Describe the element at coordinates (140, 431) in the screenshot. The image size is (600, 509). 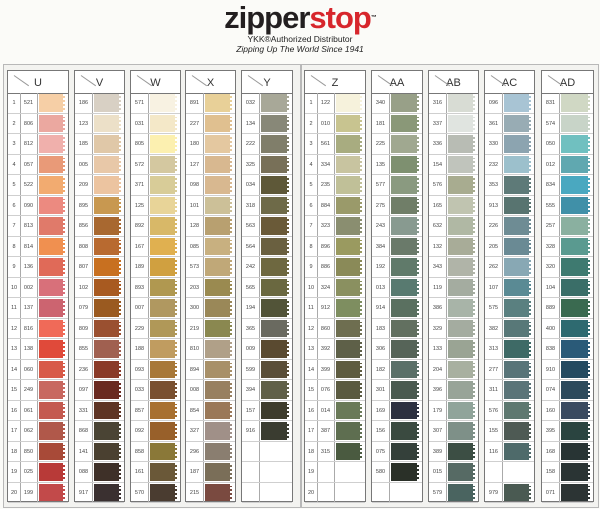
I see `color-code: 092` at that location.